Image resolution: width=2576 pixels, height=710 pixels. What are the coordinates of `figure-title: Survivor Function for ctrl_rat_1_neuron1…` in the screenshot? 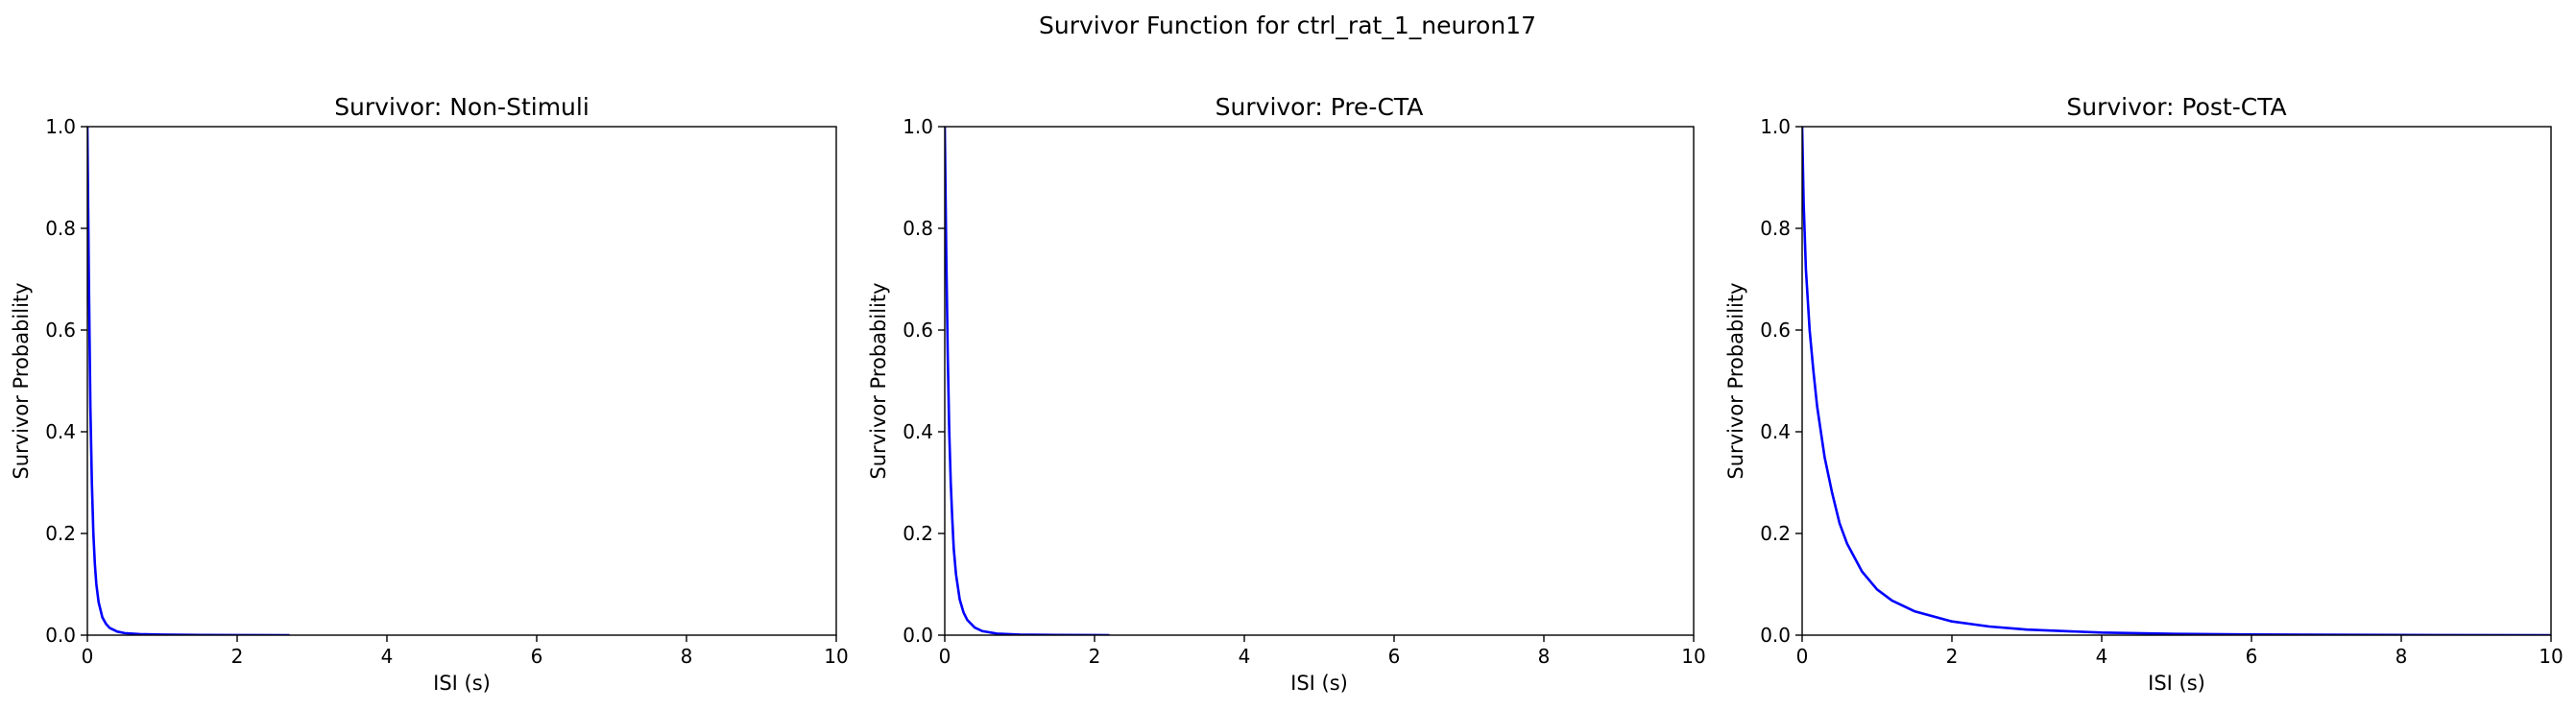 It's located at (1287, 25).